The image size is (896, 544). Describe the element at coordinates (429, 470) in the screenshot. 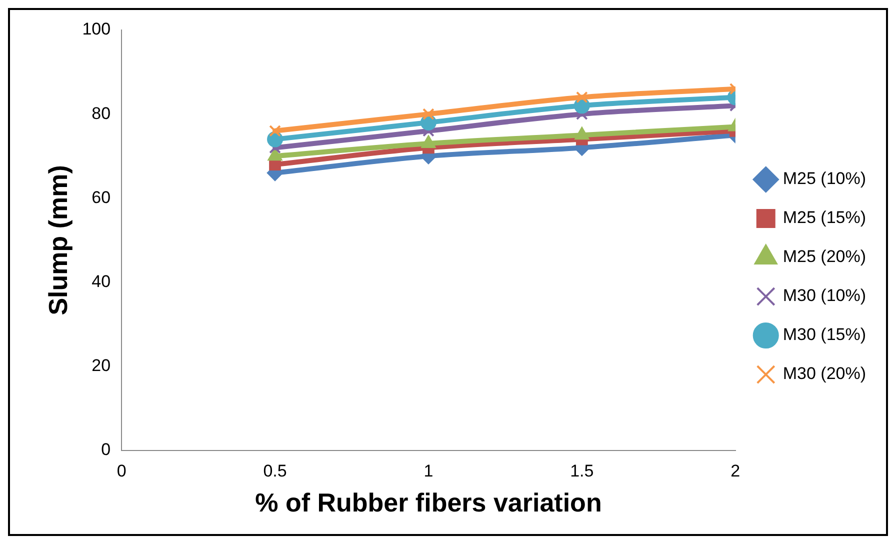

I see `x-tick-label: 1` at that location.